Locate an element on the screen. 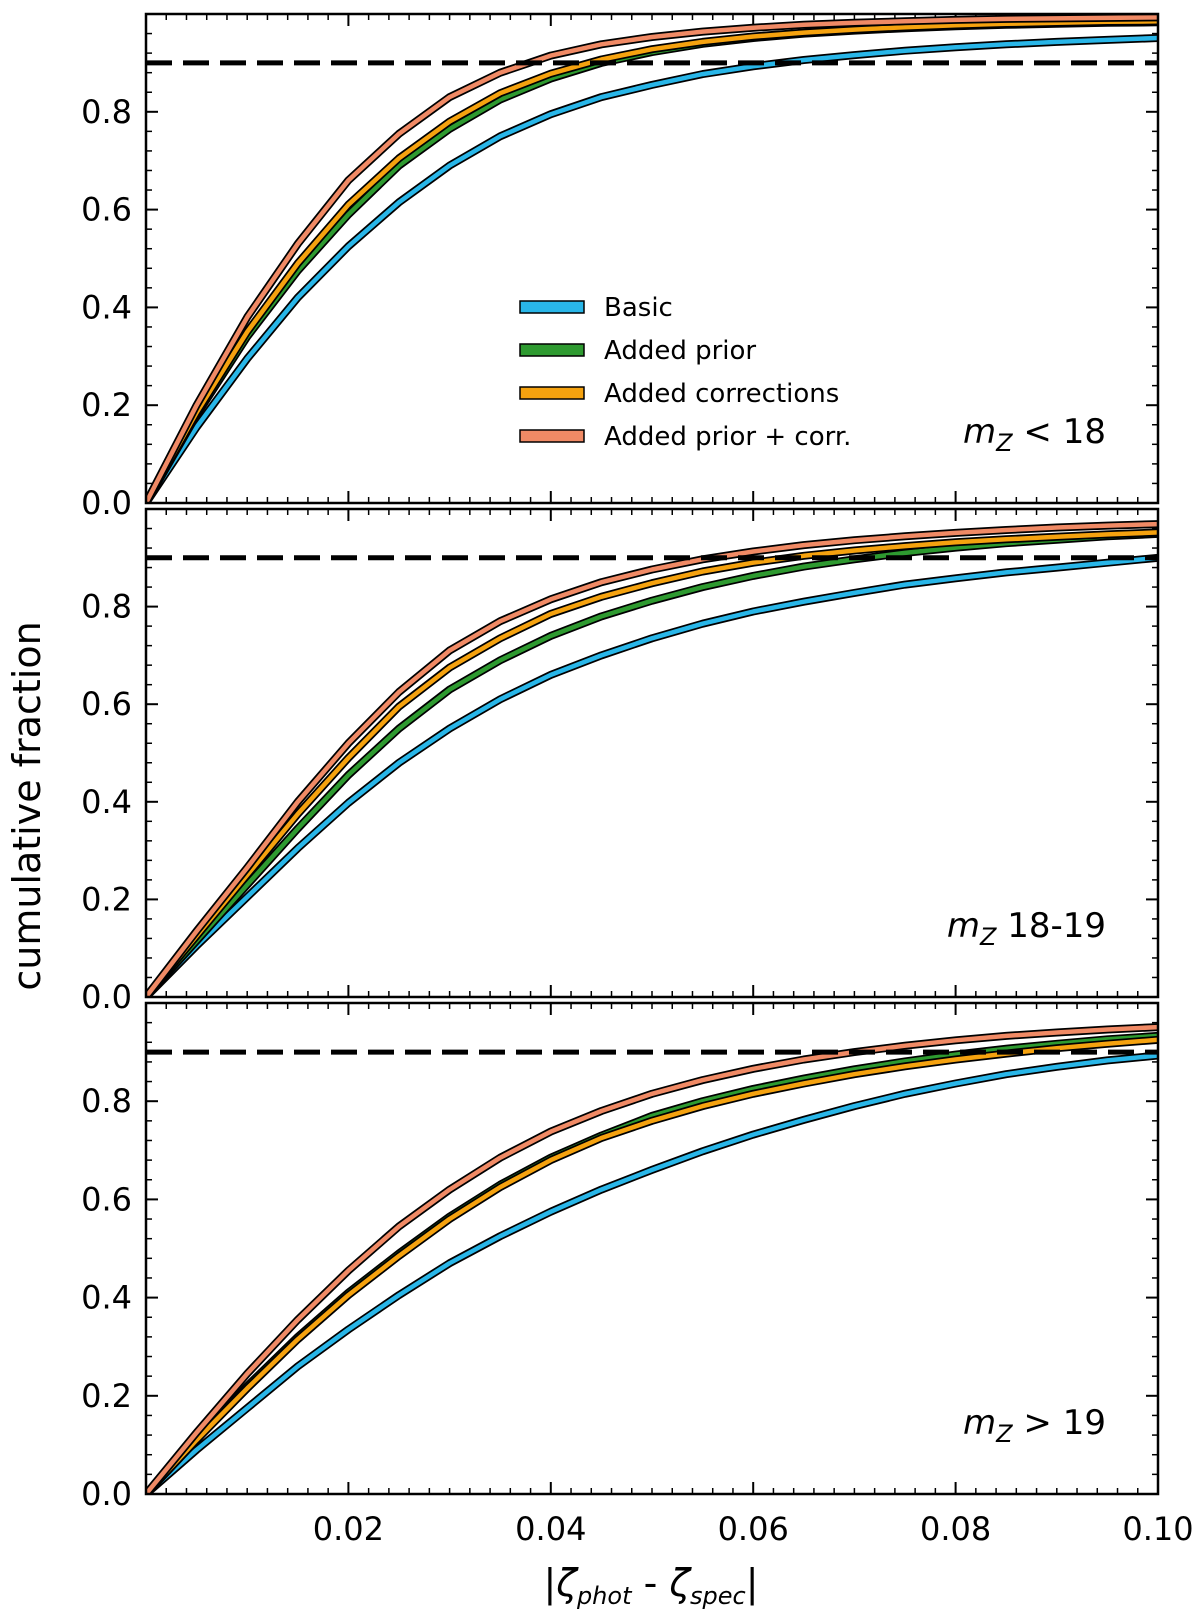  x-label-sub1: phot is located at coordinates (604, 1596).